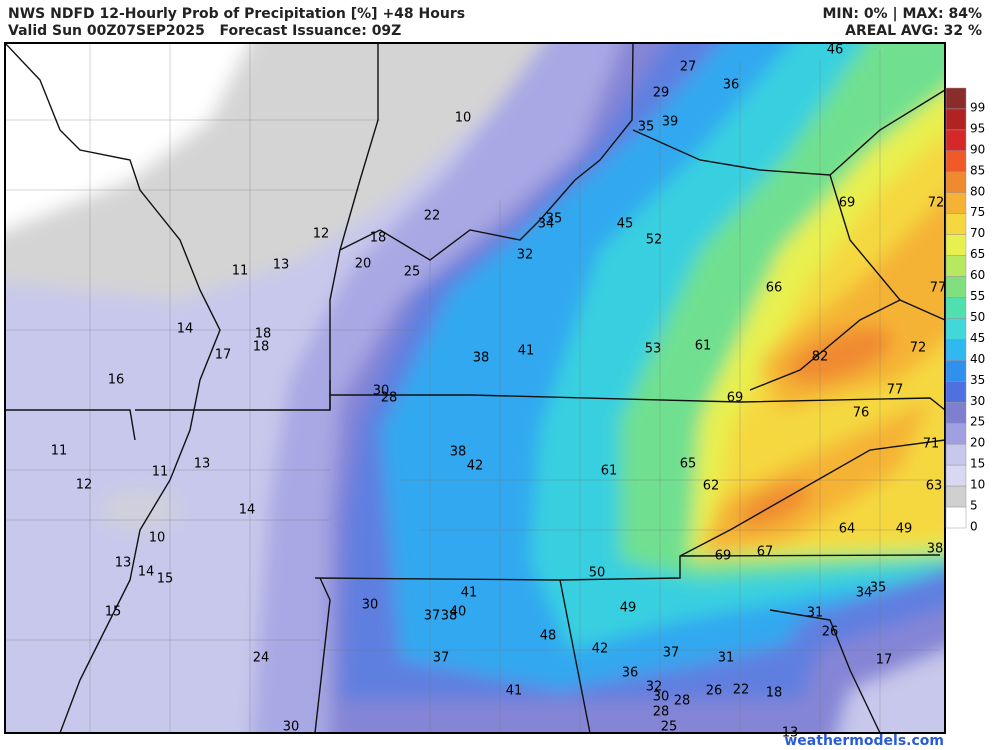  I want to click on watermark: weathermodels.com, so click(864, 741).